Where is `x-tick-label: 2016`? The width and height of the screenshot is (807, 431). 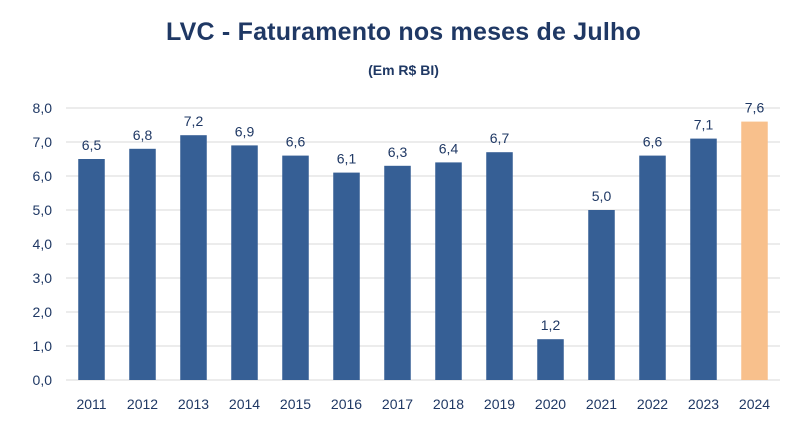
x-tick-label: 2016 is located at coordinates (346, 404).